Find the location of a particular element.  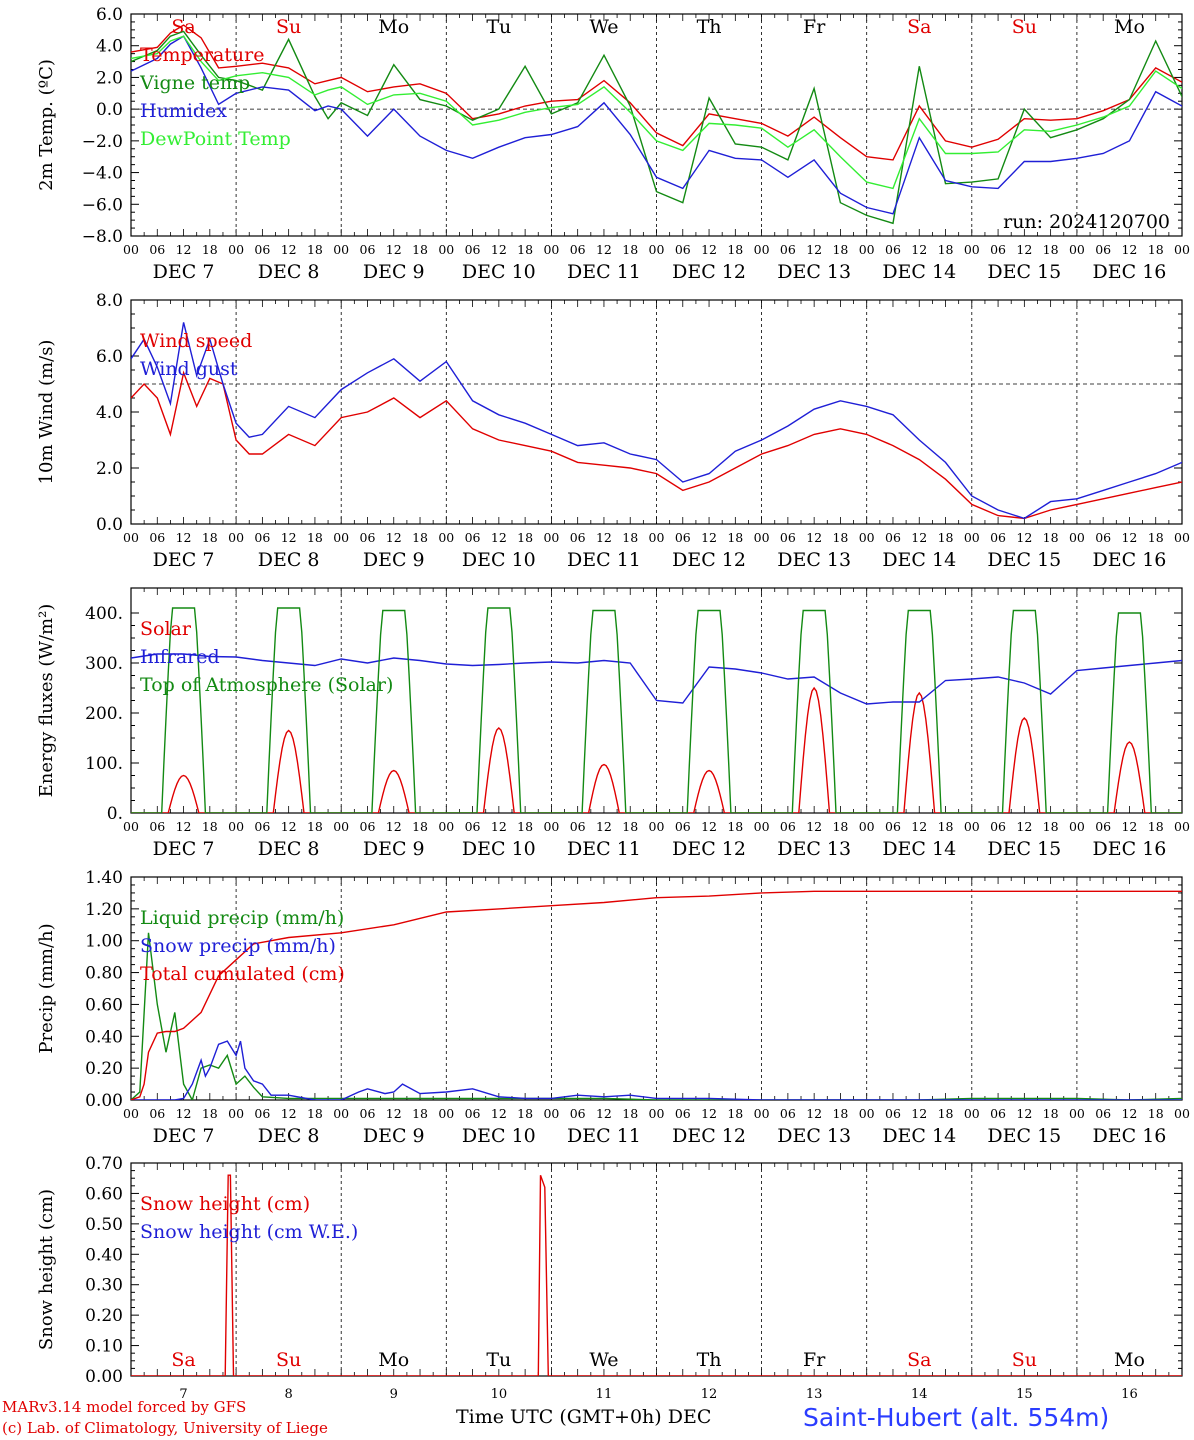

date-label: DEC 15 is located at coordinates (1024, 560).